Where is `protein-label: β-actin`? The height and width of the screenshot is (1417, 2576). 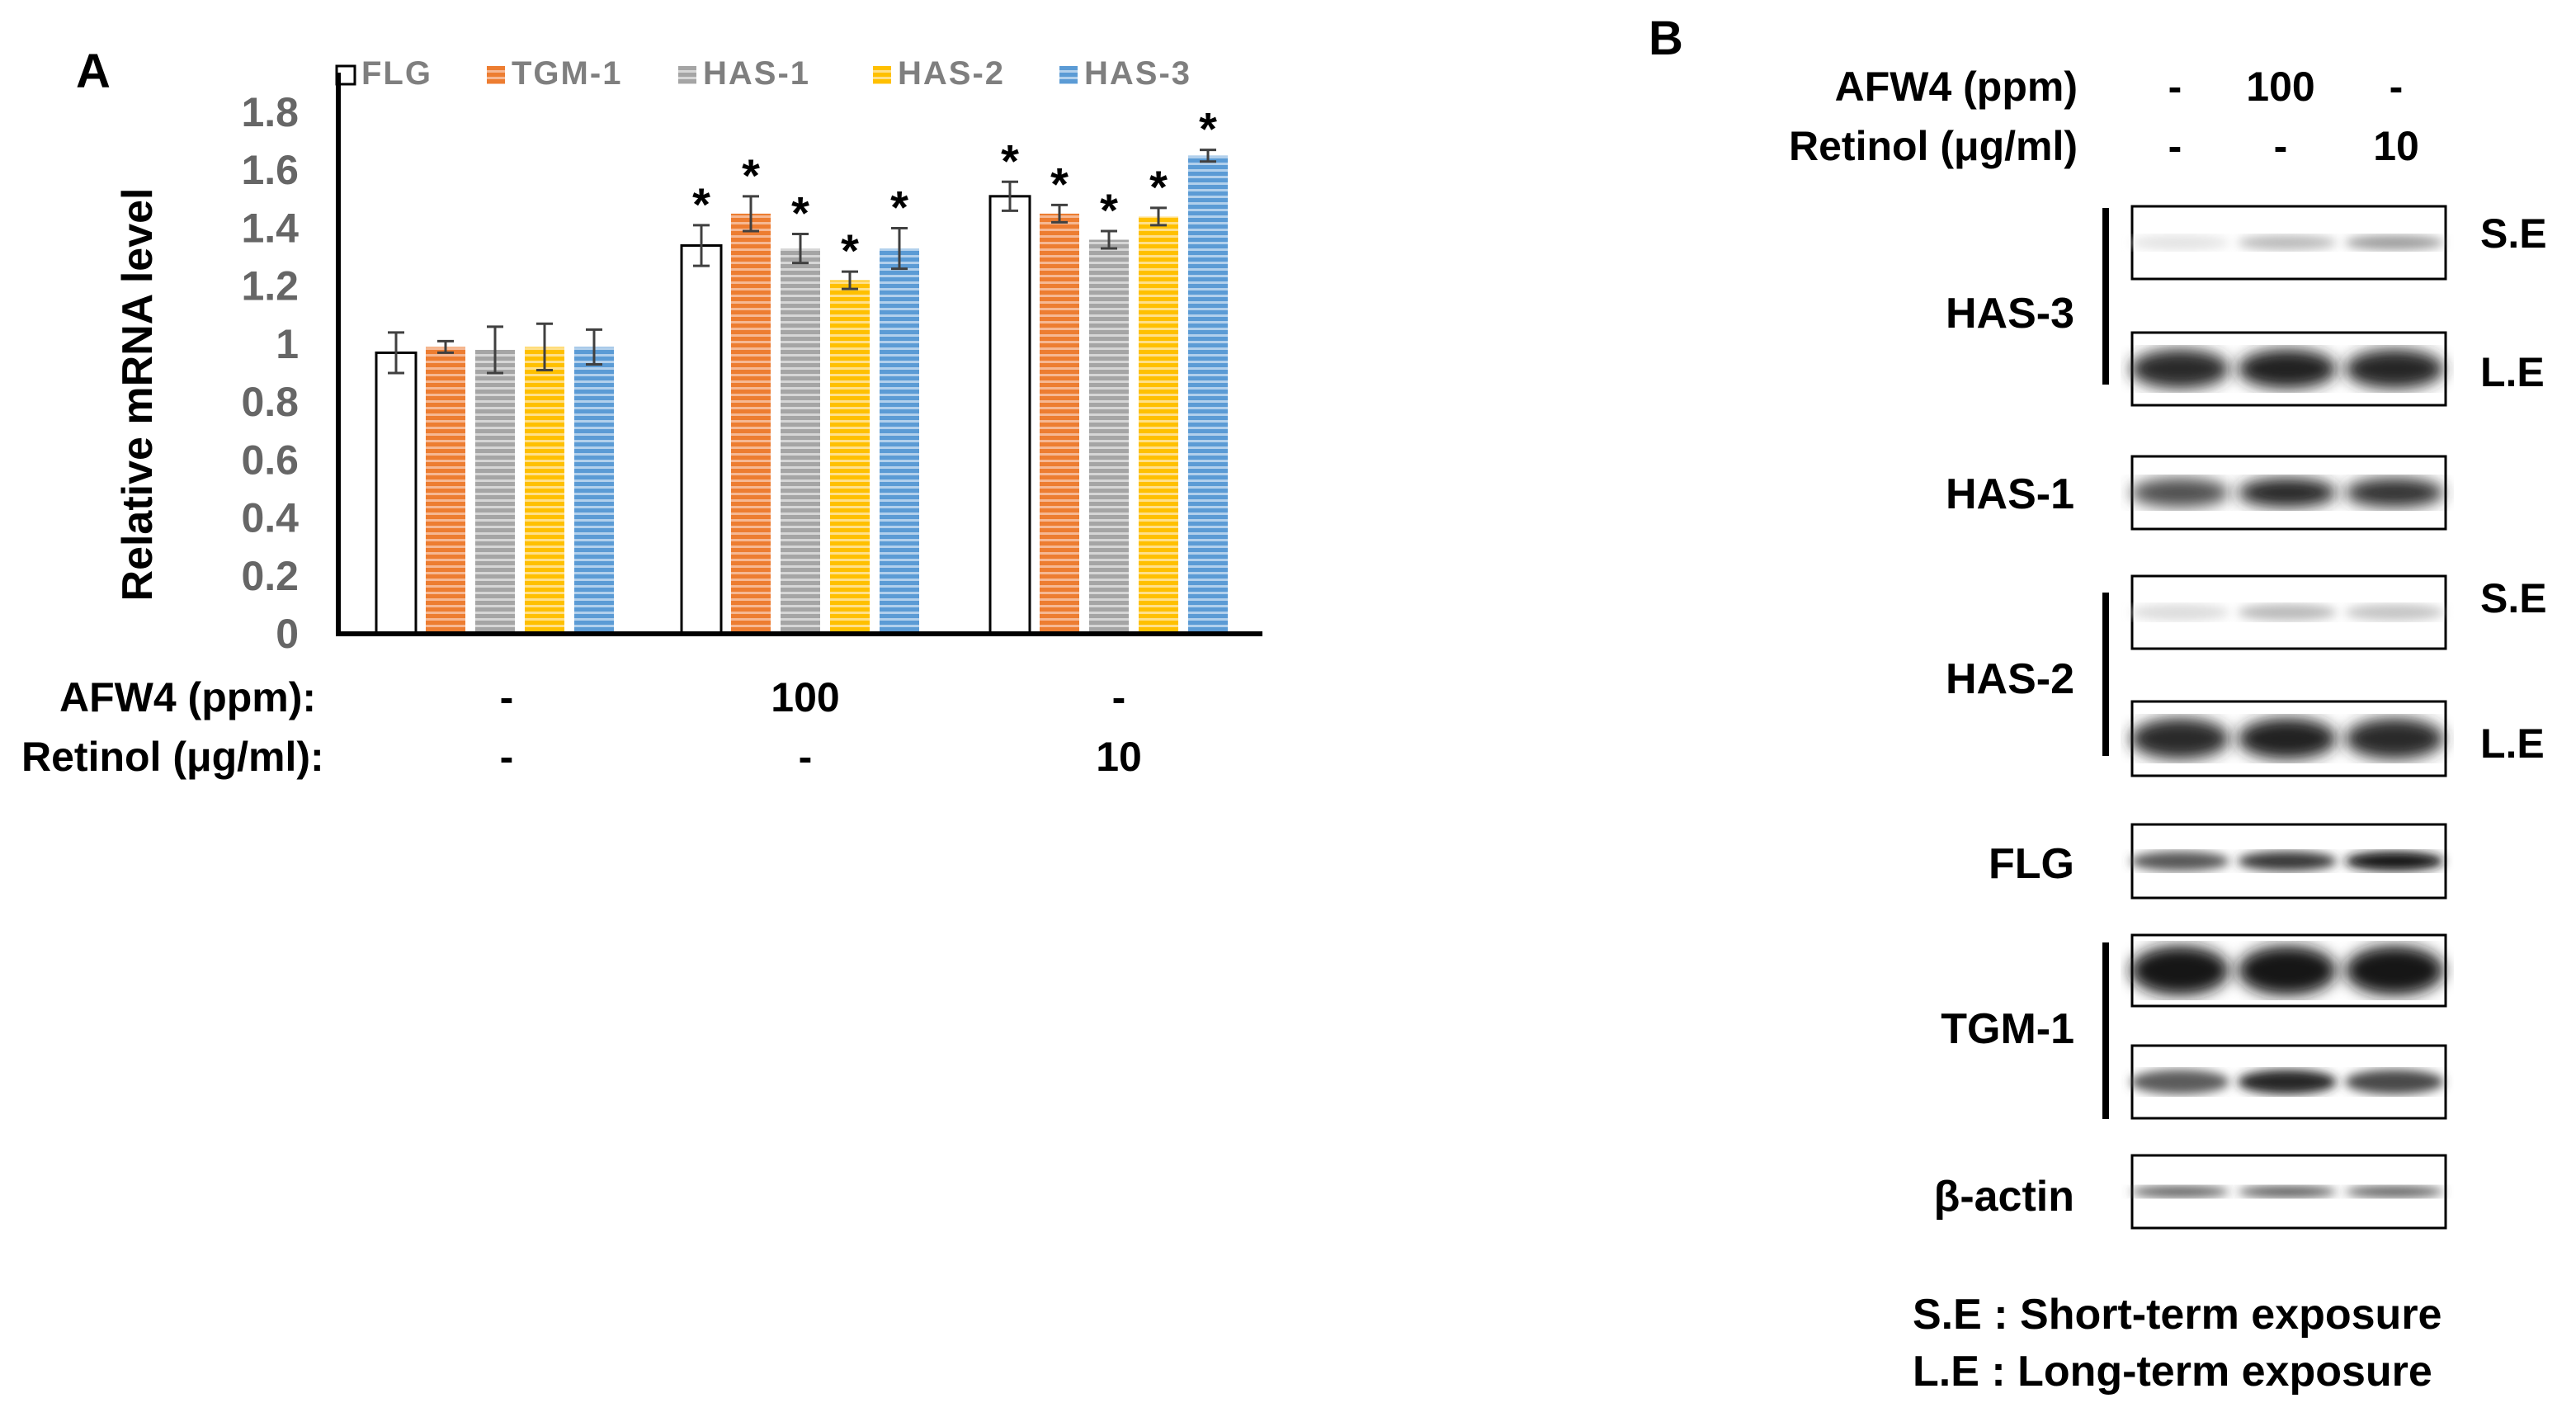
protein-label: β-actin is located at coordinates (2004, 1197).